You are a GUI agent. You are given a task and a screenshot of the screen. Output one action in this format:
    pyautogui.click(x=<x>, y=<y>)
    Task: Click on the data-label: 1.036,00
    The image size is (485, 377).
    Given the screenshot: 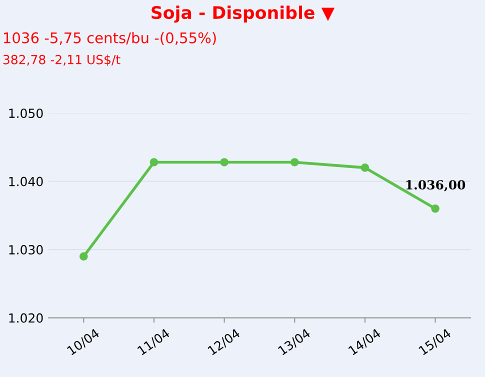 What is the action you would take?
    pyautogui.click(x=436, y=186)
    